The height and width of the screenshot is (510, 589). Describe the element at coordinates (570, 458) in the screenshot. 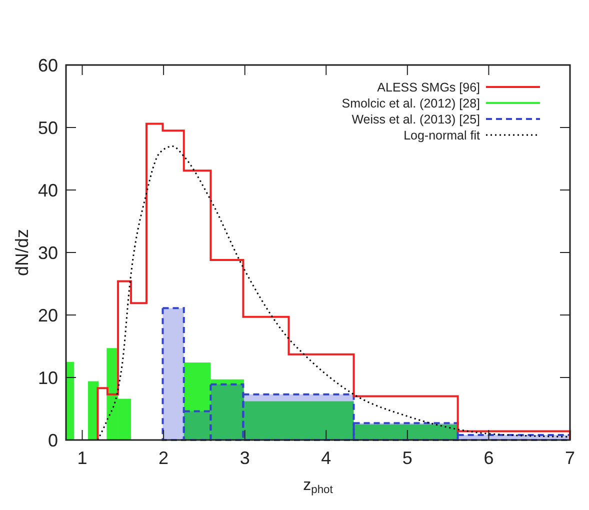

I see `x-tick-label: 7` at that location.